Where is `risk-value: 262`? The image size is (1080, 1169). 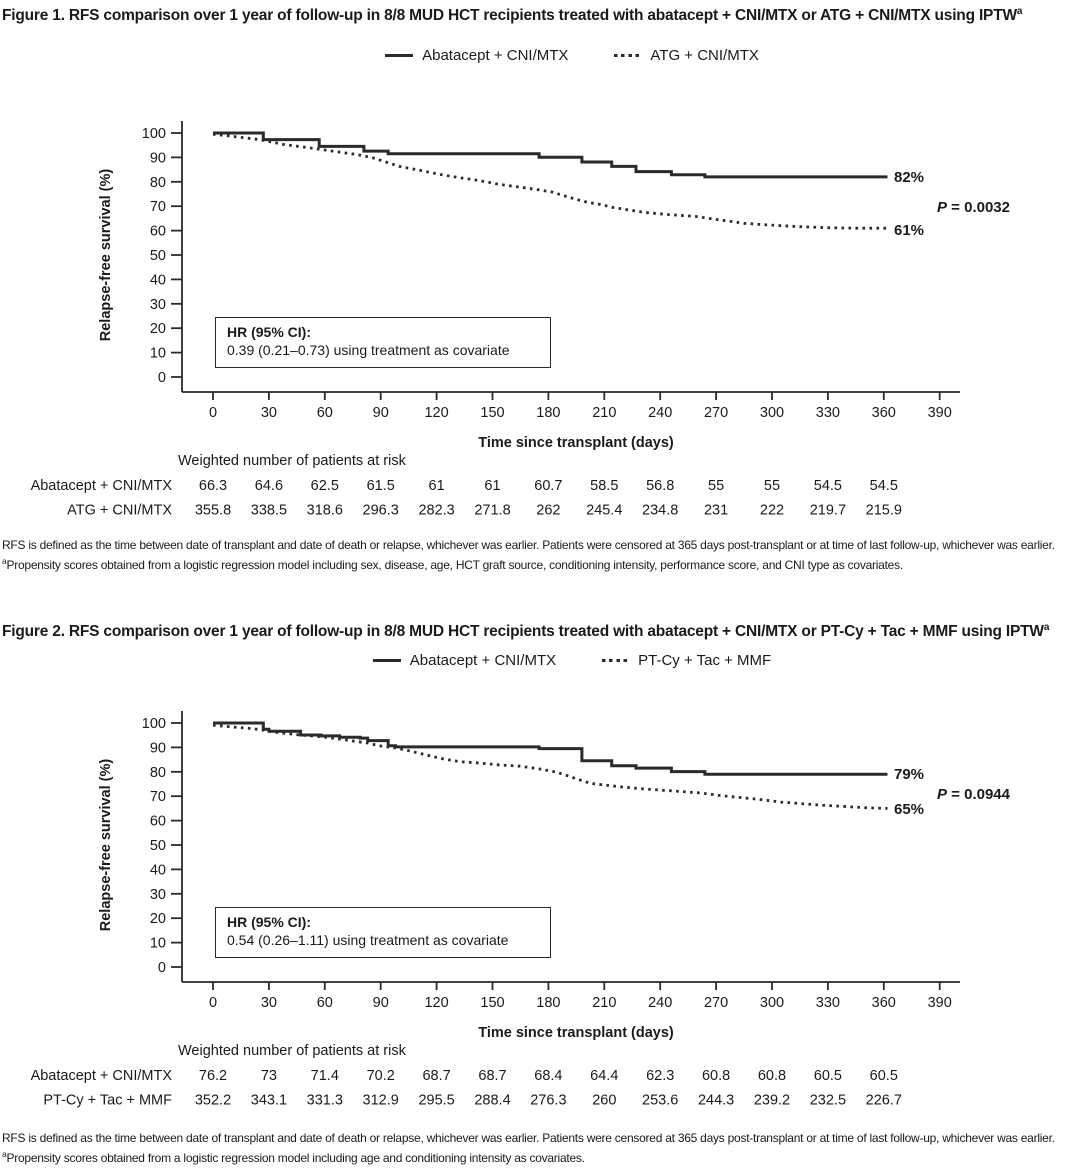 risk-value: 262 is located at coordinates (548, 511).